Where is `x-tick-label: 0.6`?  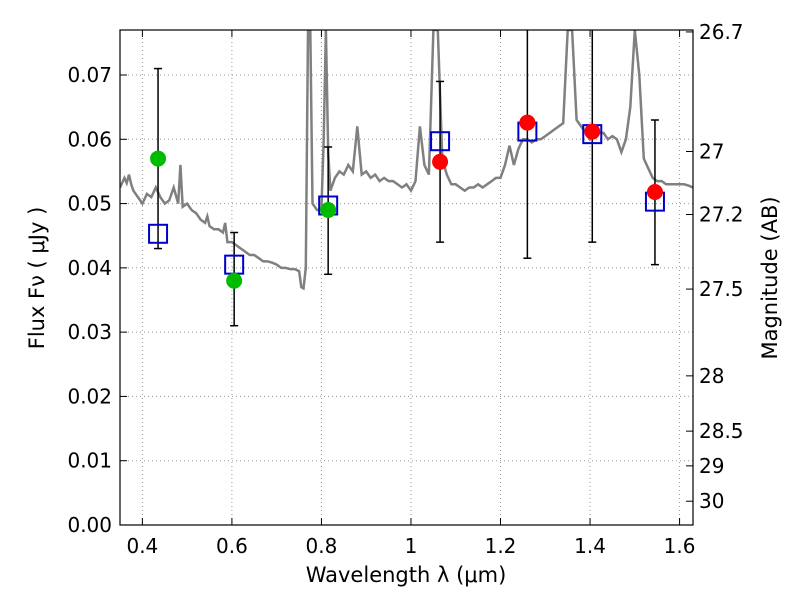 x-tick-label: 0.6 is located at coordinates (232, 546).